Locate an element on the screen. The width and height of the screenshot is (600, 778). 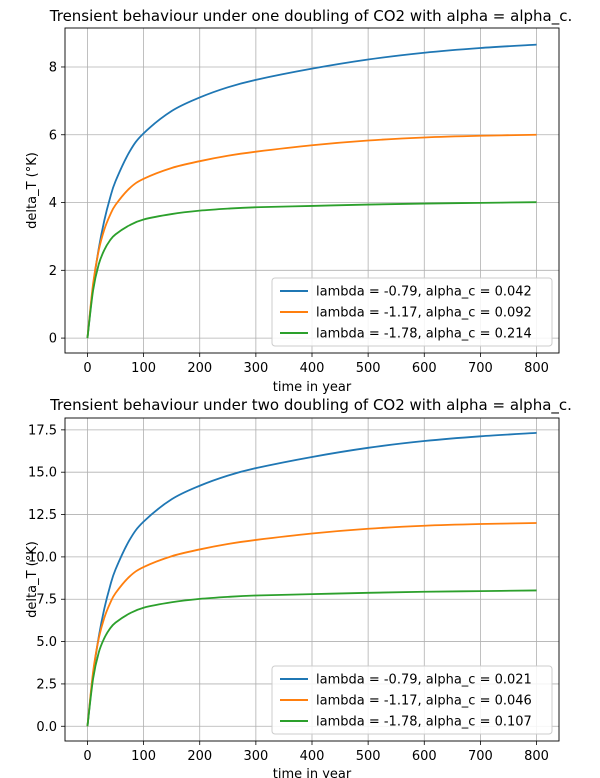
y-tick-label: 7.5 is located at coordinates (46, 600).